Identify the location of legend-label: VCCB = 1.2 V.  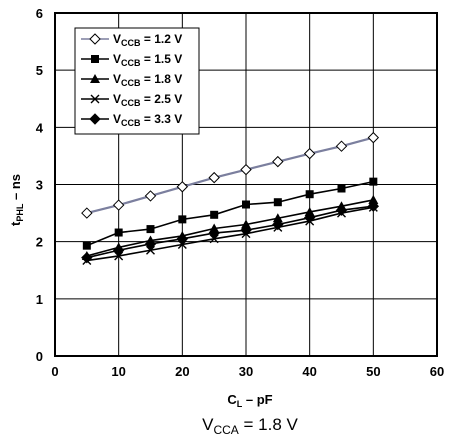
(147, 40).